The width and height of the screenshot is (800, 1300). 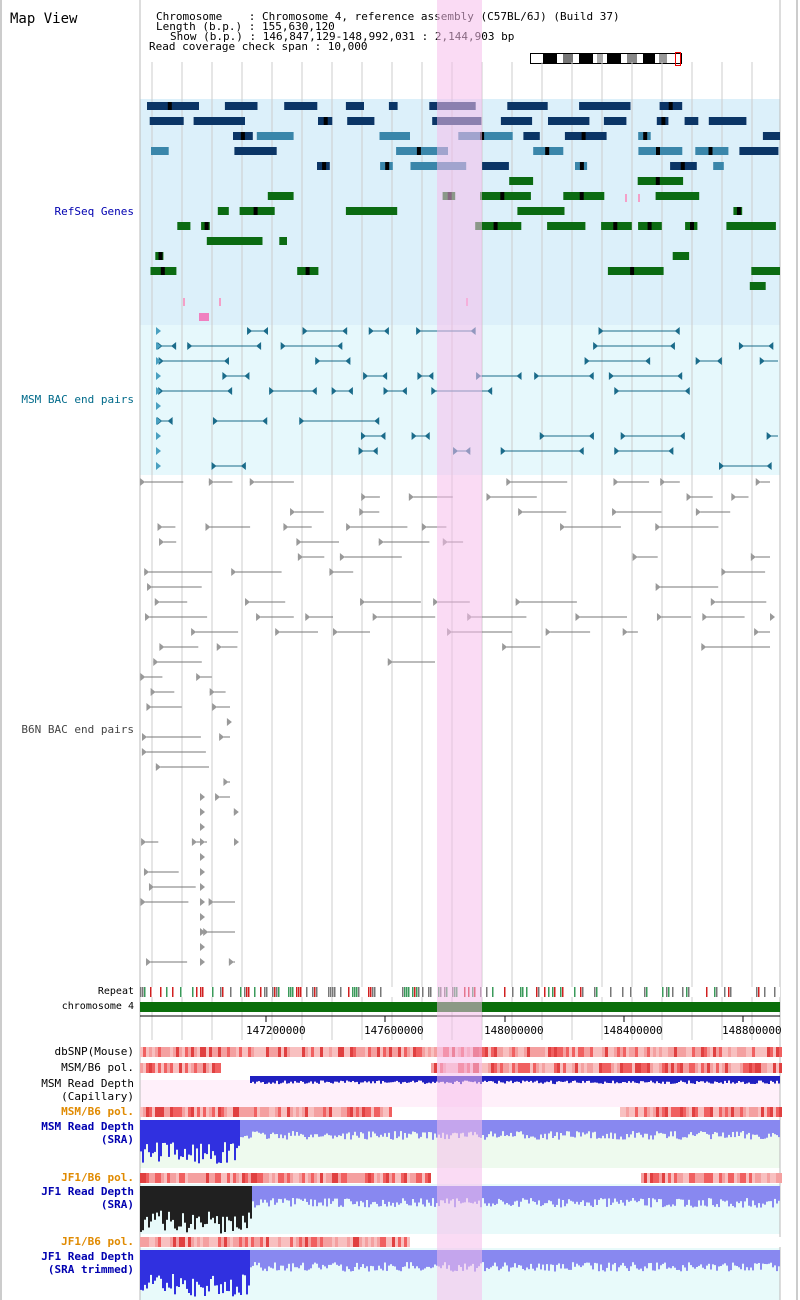 I want to click on chromosome-ideogram, so click(x=606, y=59).